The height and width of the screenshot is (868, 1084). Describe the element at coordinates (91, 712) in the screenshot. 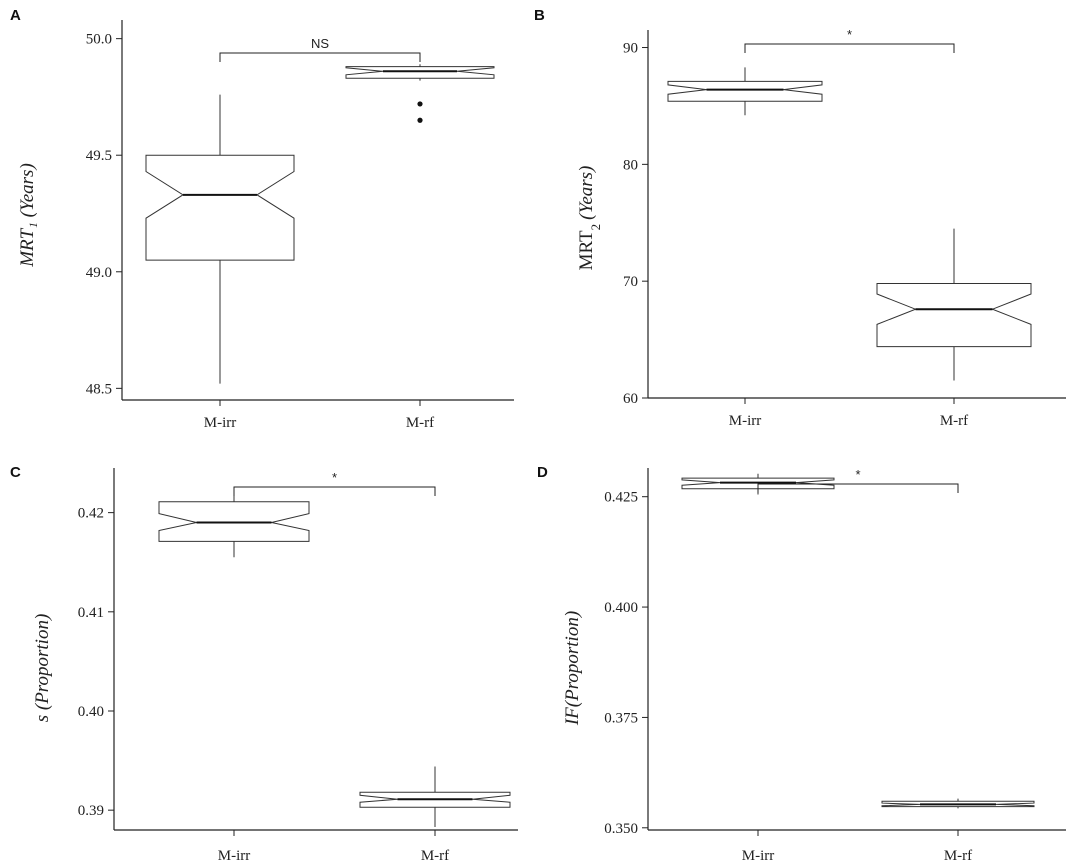

I see `y-tick-label: 0.40` at that location.